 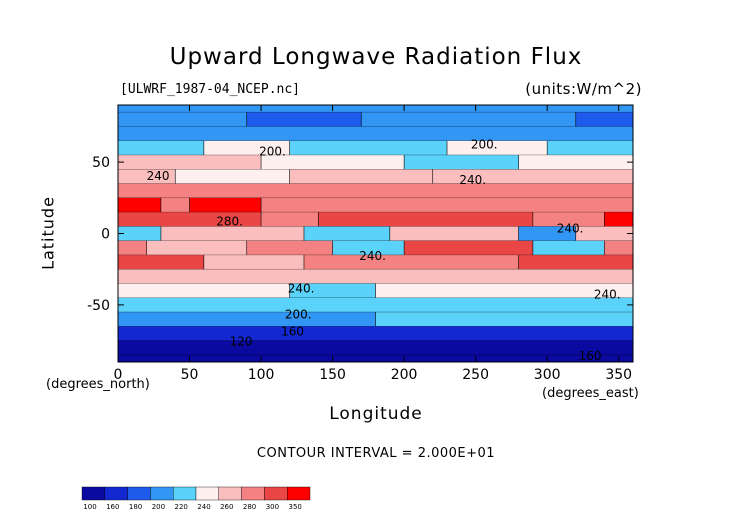 What do you see at coordinates (158, 507) in the screenshot?
I see `colorbar-label: 200` at bounding box center [158, 507].